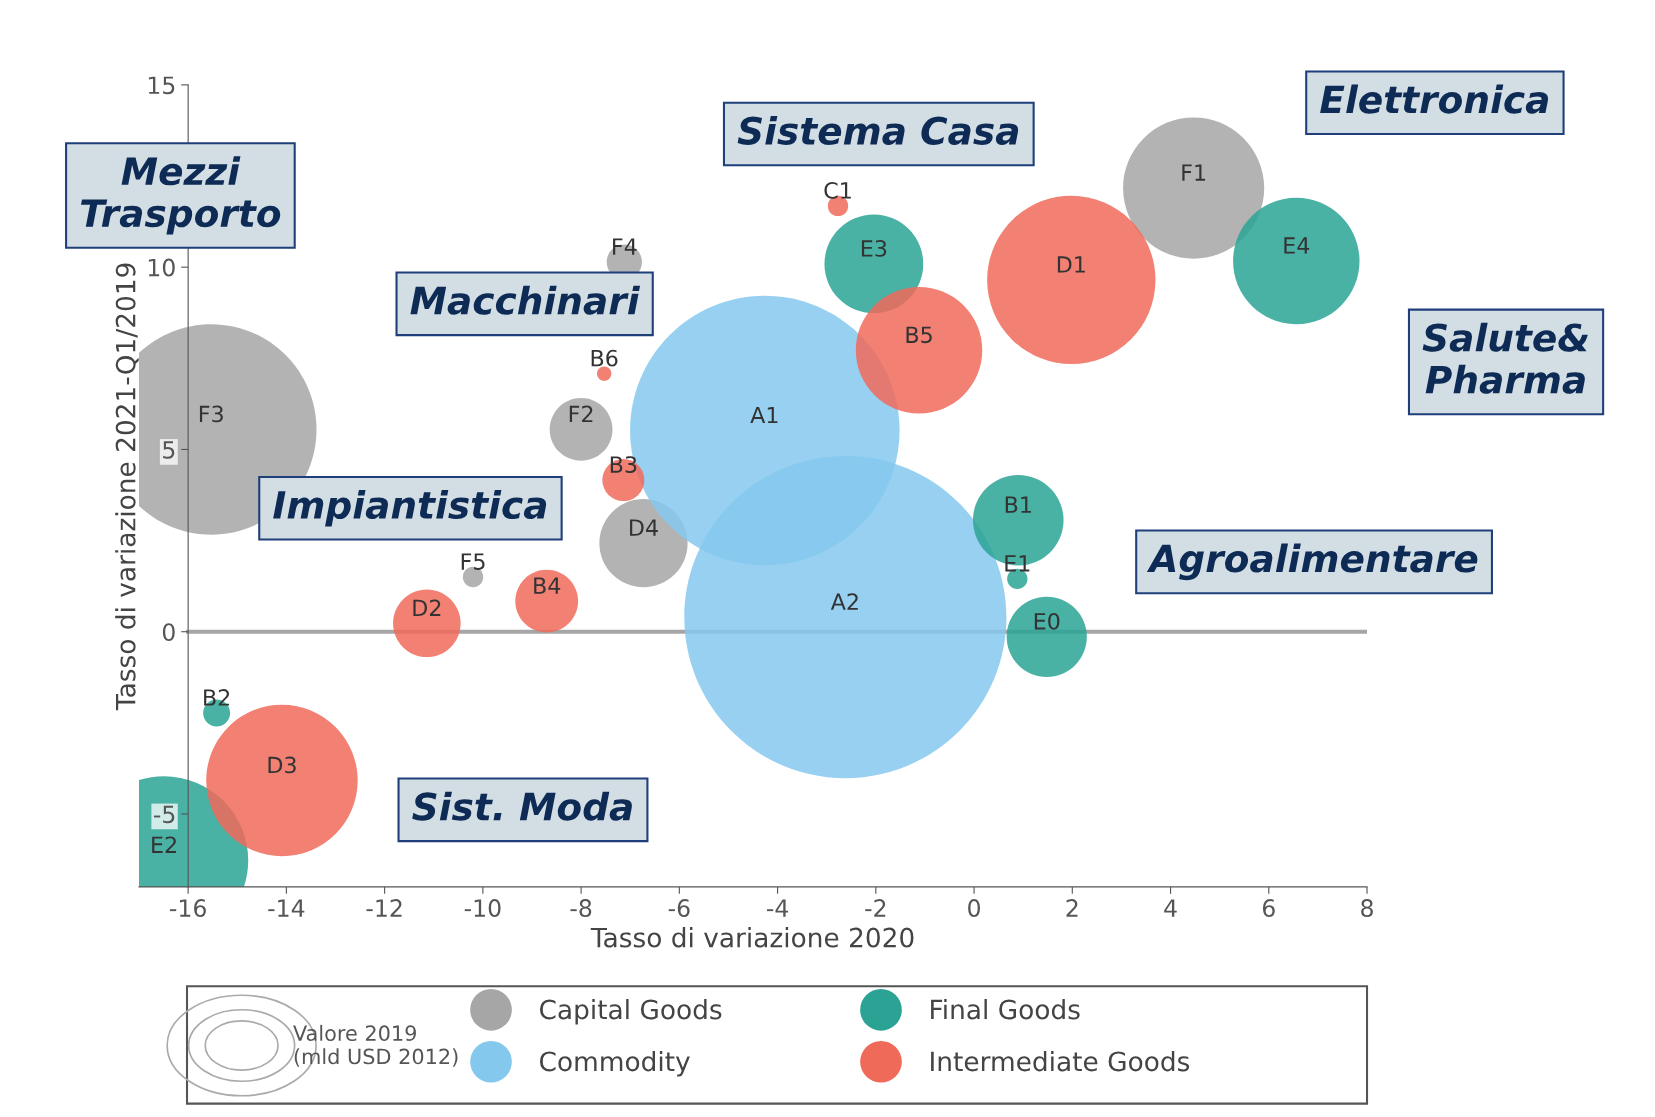 The image size is (1655, 1117). I want to click on data-label: D1, so click(1071, 264).